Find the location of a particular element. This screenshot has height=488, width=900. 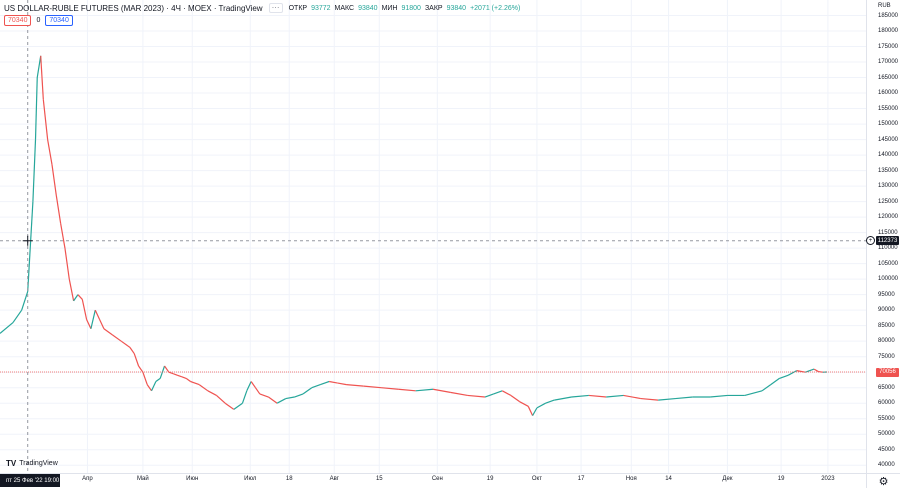

time-tick-label: Апр is located at coordinates (87, 479).